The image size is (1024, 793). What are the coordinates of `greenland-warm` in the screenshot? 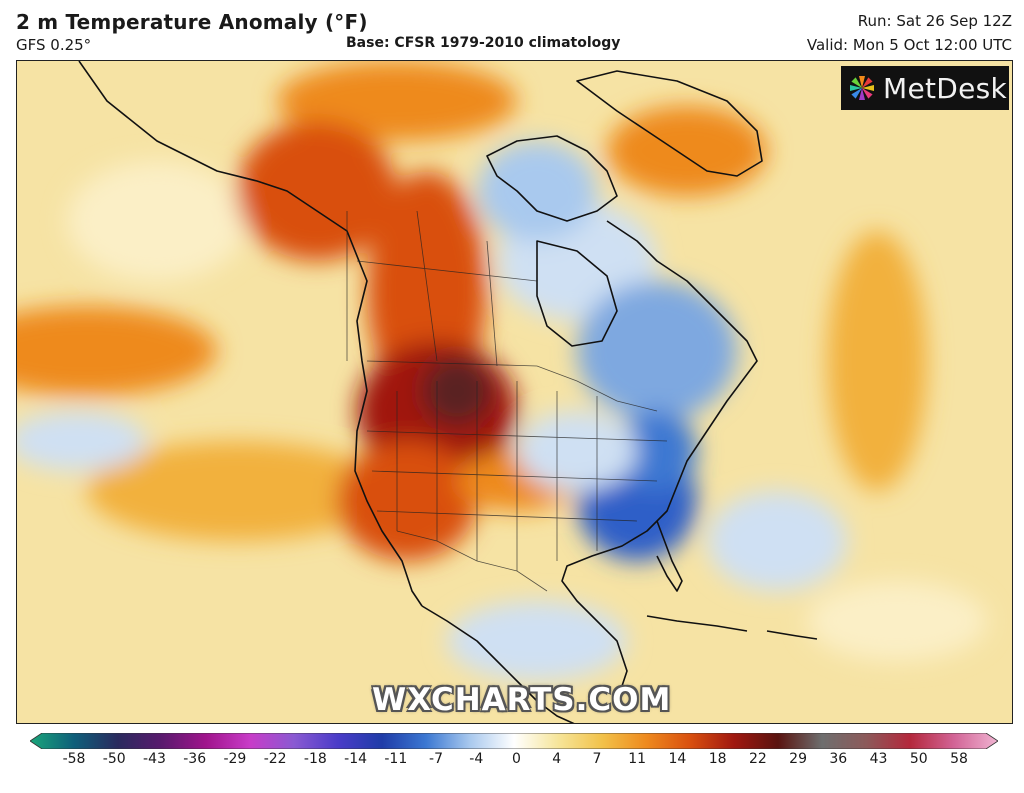 It's located at (687, 151).